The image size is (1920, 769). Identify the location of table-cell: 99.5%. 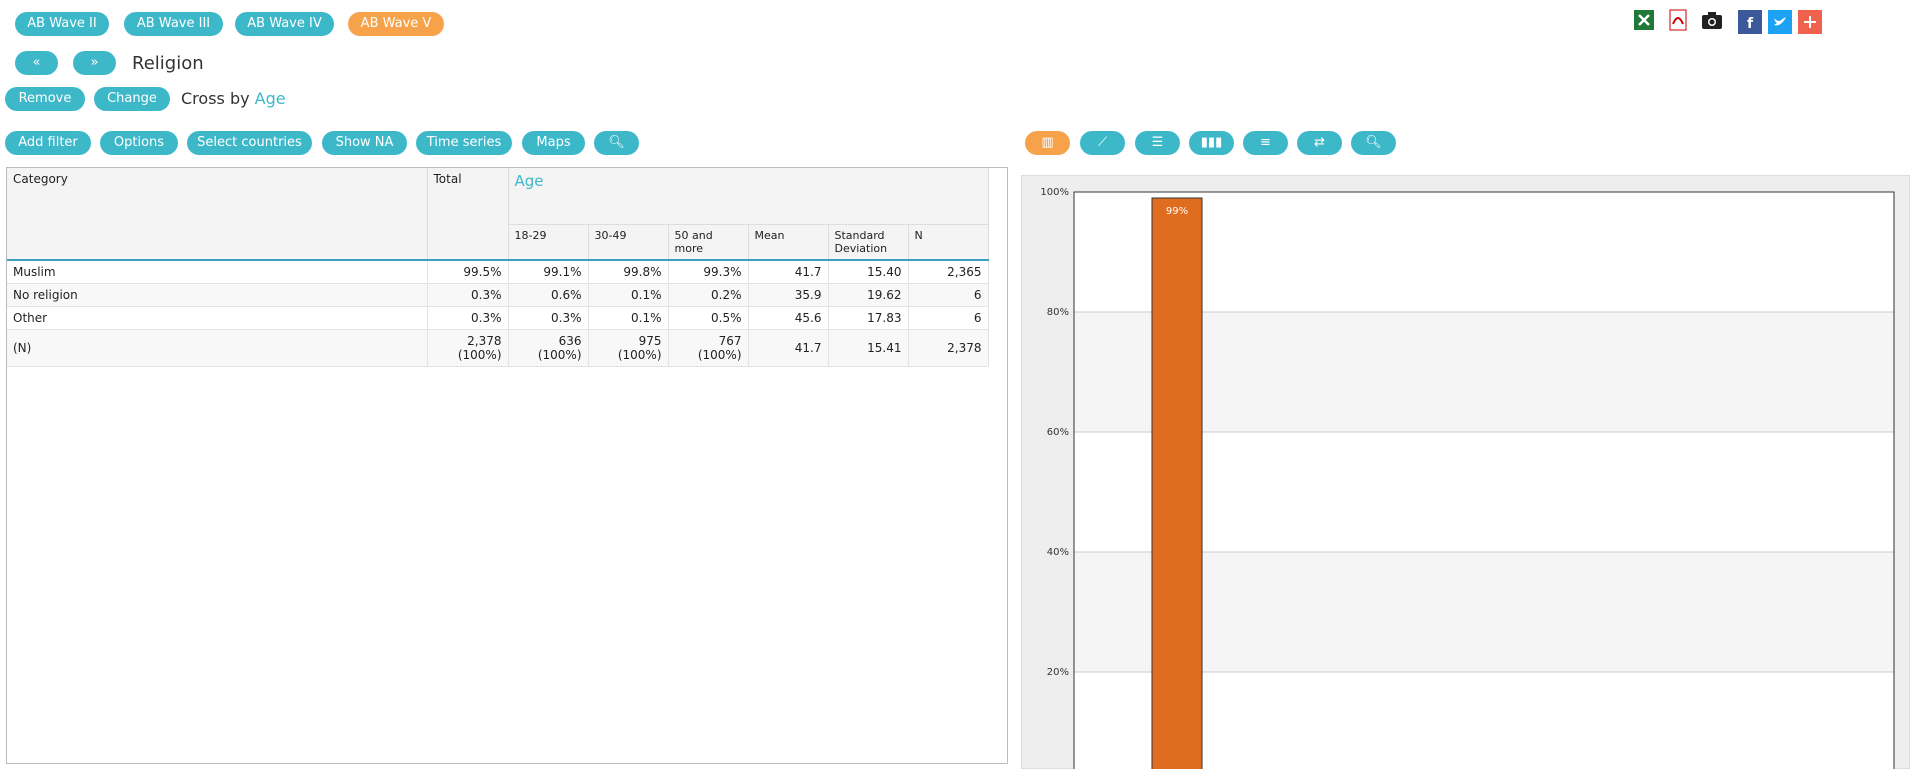
(468, 271).